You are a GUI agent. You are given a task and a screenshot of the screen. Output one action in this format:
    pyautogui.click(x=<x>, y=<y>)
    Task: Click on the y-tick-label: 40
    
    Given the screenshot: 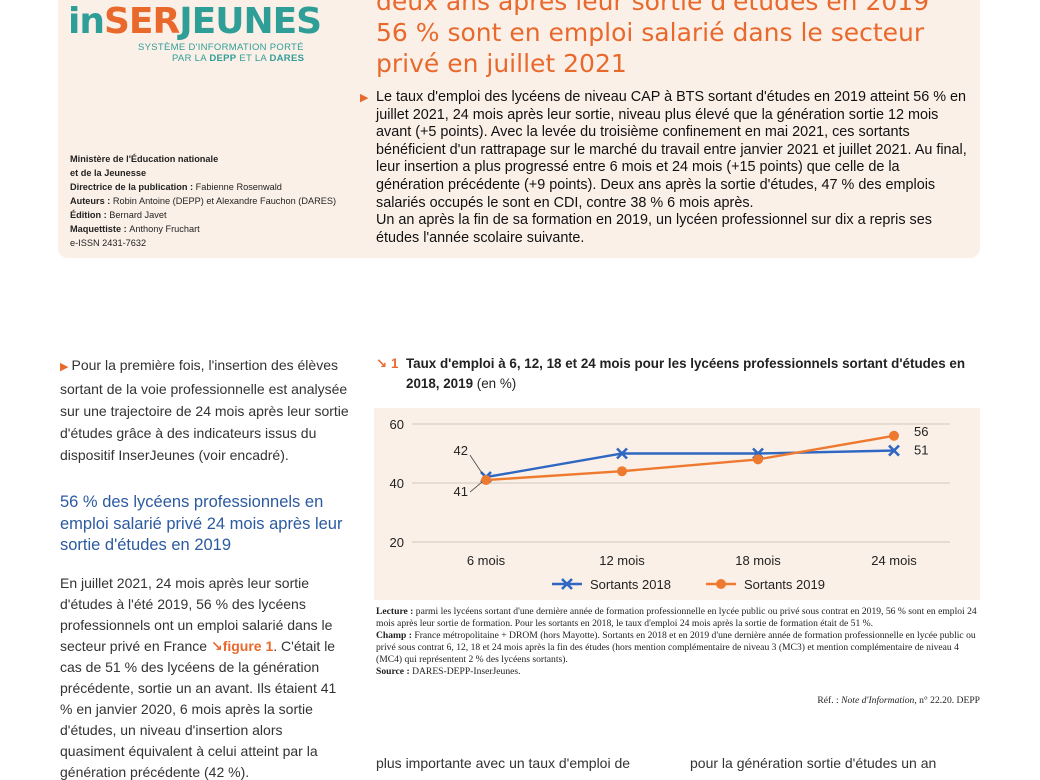 What is the action you would take?
    pyautogui.click(x=397, y=483)
    